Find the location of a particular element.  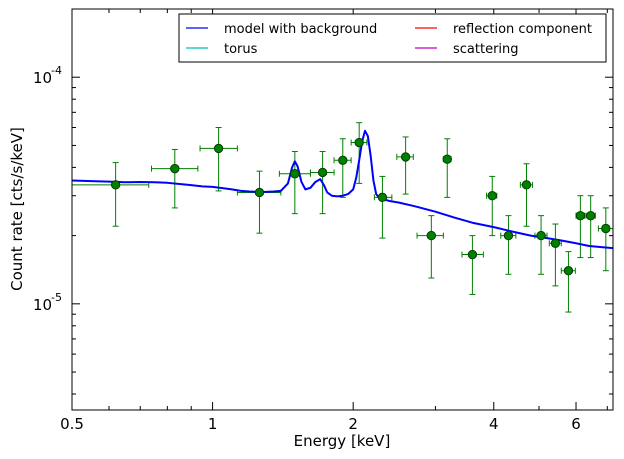

x-axis-label: Energy [keV] is located at coordinates (342, 441).